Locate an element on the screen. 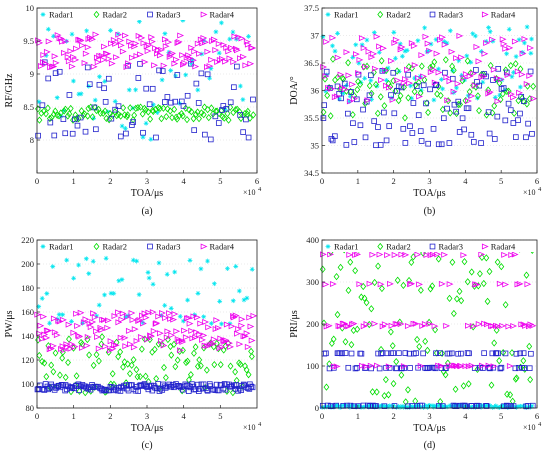 The image size is (550, 457). y-tick-label: 120 is located at coordinates (27, 360).